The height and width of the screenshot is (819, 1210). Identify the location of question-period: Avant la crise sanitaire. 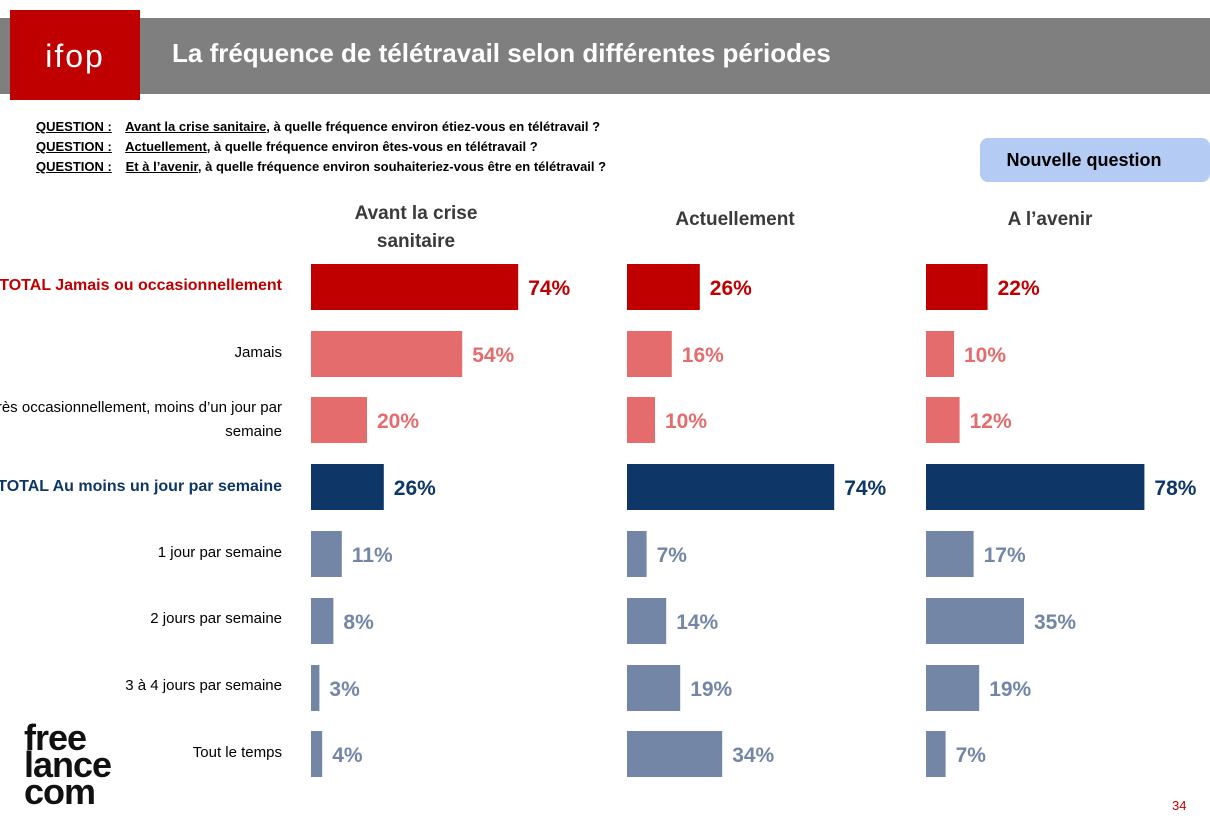
(196, 126).